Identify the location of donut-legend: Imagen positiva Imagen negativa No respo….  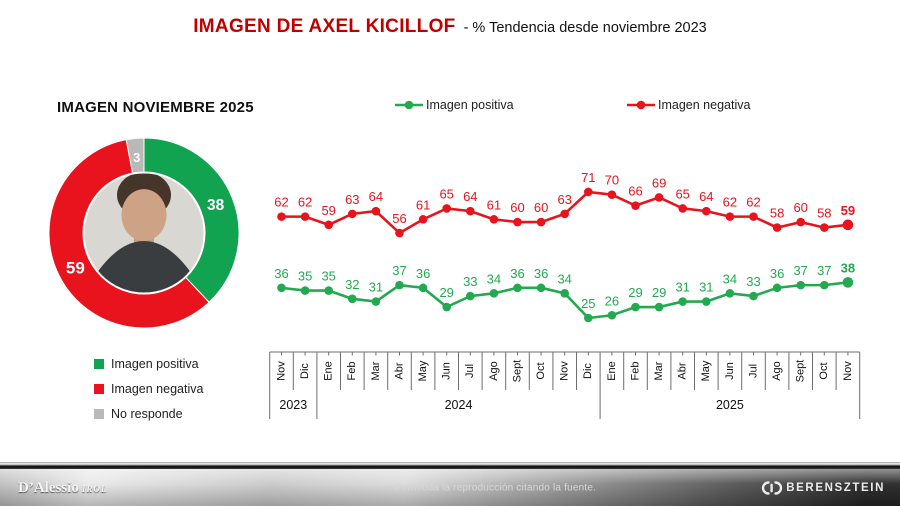
(148, 388).